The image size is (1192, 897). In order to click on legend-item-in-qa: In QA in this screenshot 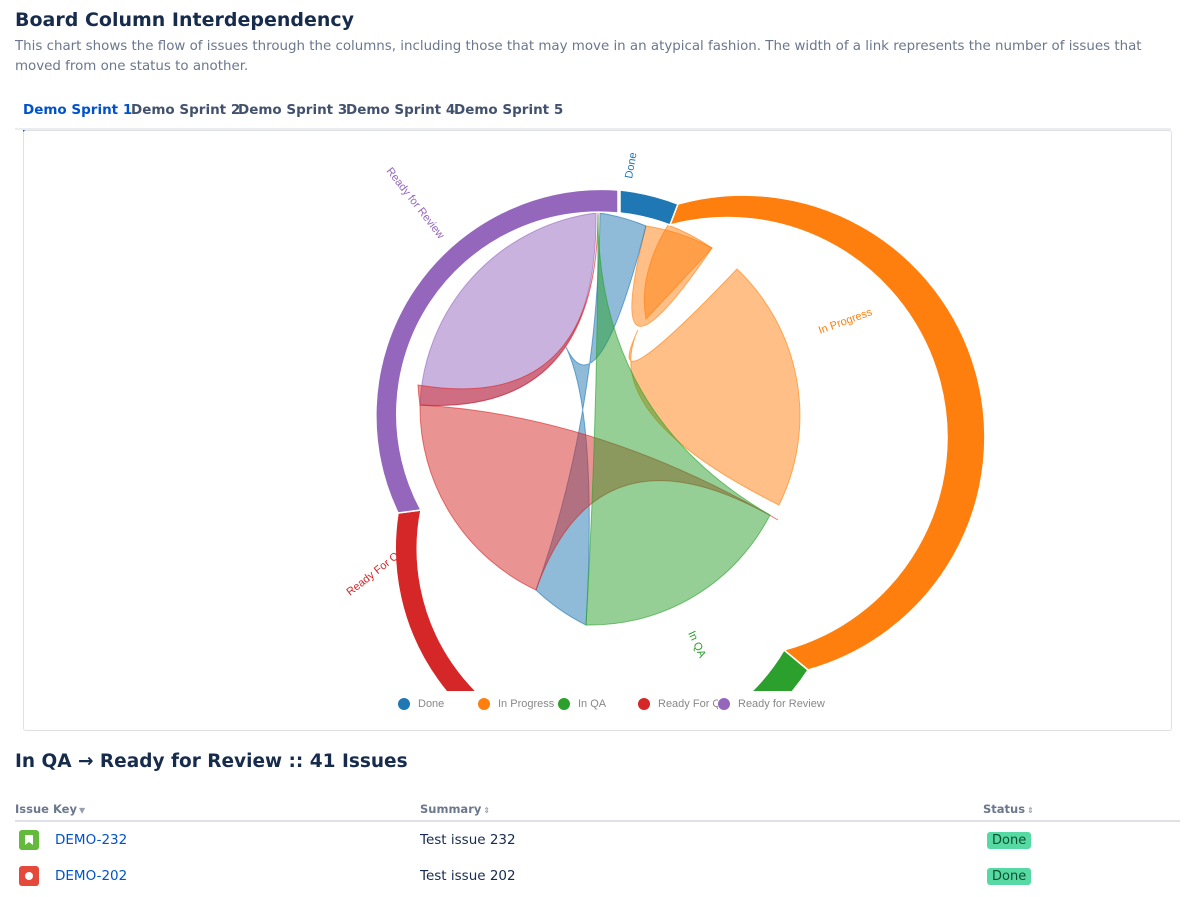, I will do `click(582, 704)`.